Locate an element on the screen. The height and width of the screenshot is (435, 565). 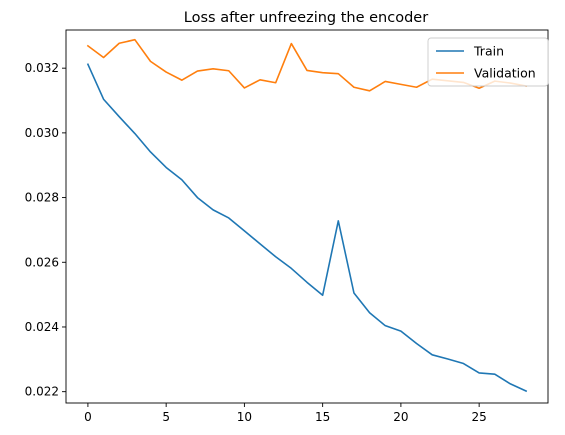
legend: Train Validation is located at coordinates (488, 62).